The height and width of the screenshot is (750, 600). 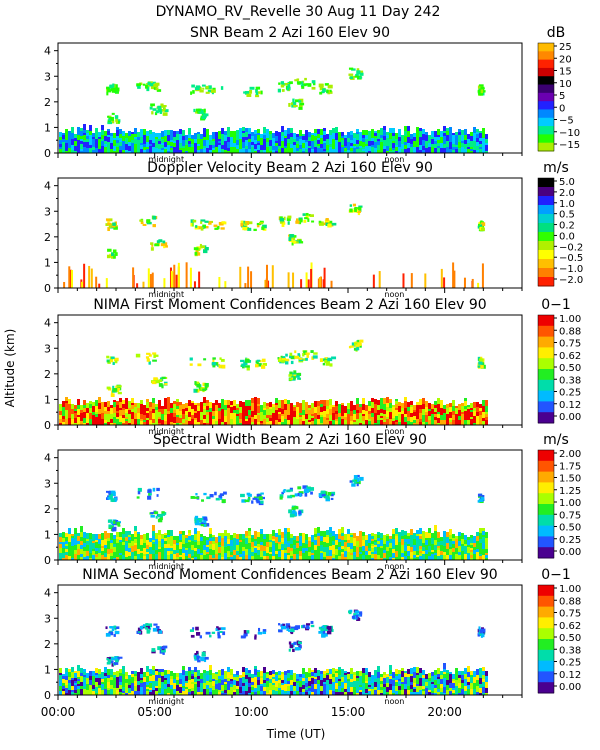 I want to click on colorbar-label: 0.12, so click(x=570, y=675).